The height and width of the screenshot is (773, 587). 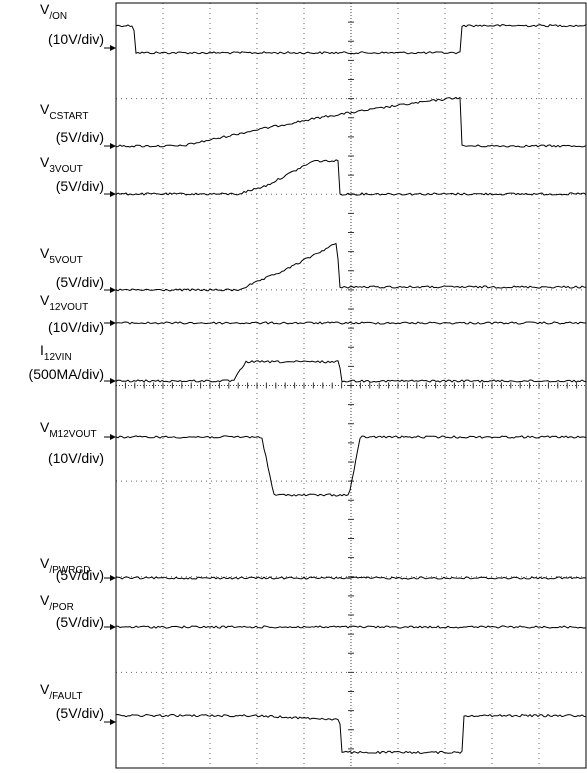 I want to click on trace-label: V12VOUT, so click(x=64, y=302).